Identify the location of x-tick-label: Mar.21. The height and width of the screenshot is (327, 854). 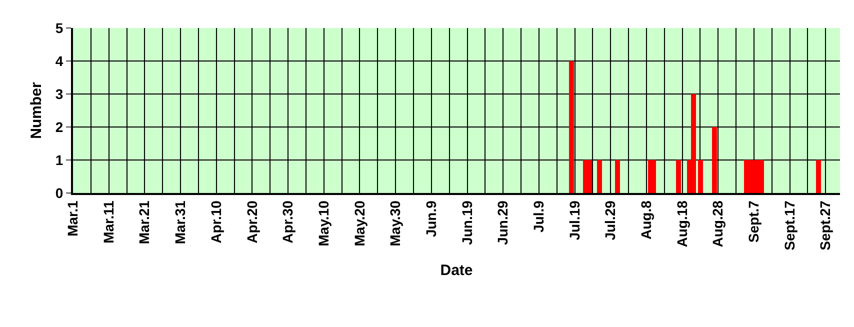
(144, 222).